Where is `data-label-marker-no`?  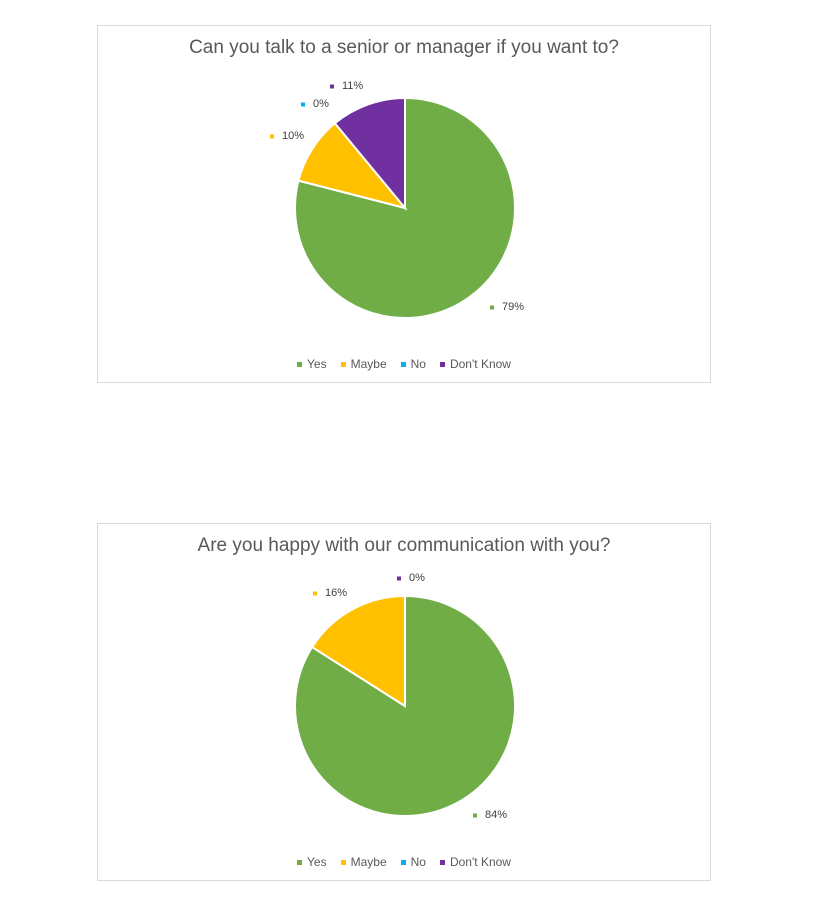 data-label-marker-no is located at coordinates (303, 104).